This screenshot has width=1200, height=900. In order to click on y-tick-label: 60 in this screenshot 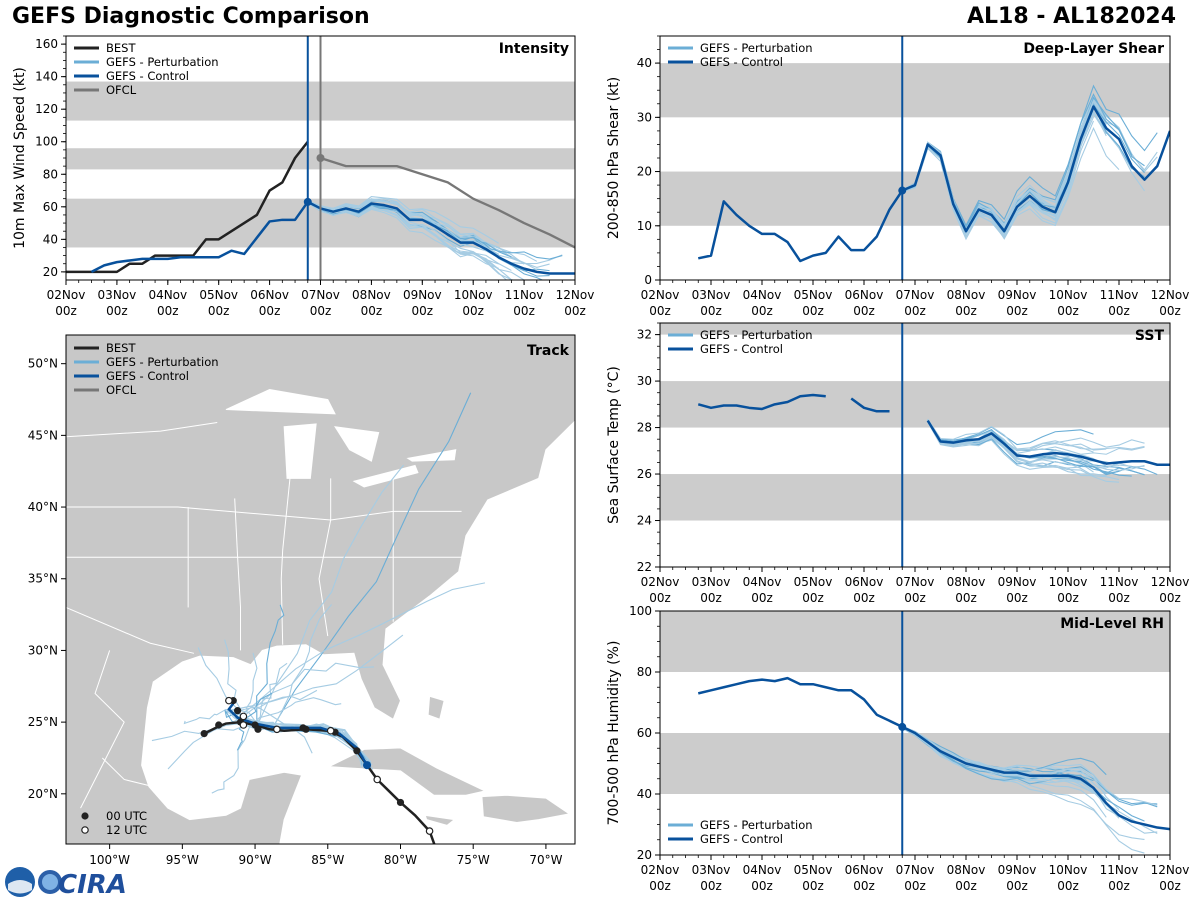, I will do `click(644, 733)`.